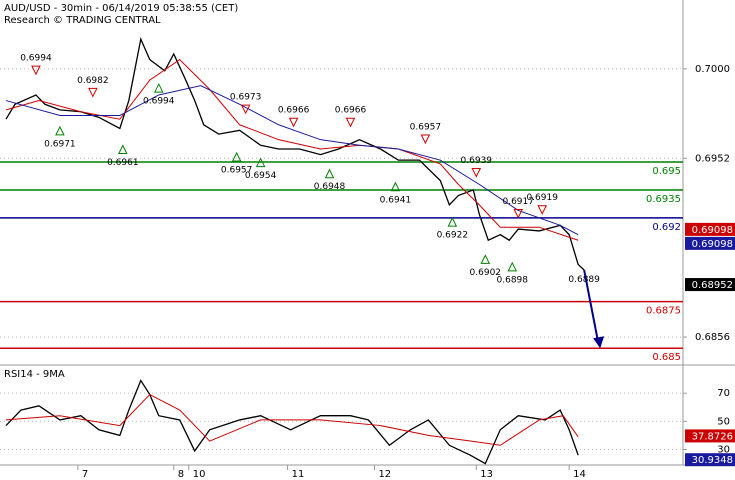  What do you see at coordinates (298, 474) in the screenshot?
I see `x-tick-label: 11` at bounding box center [298, 474].